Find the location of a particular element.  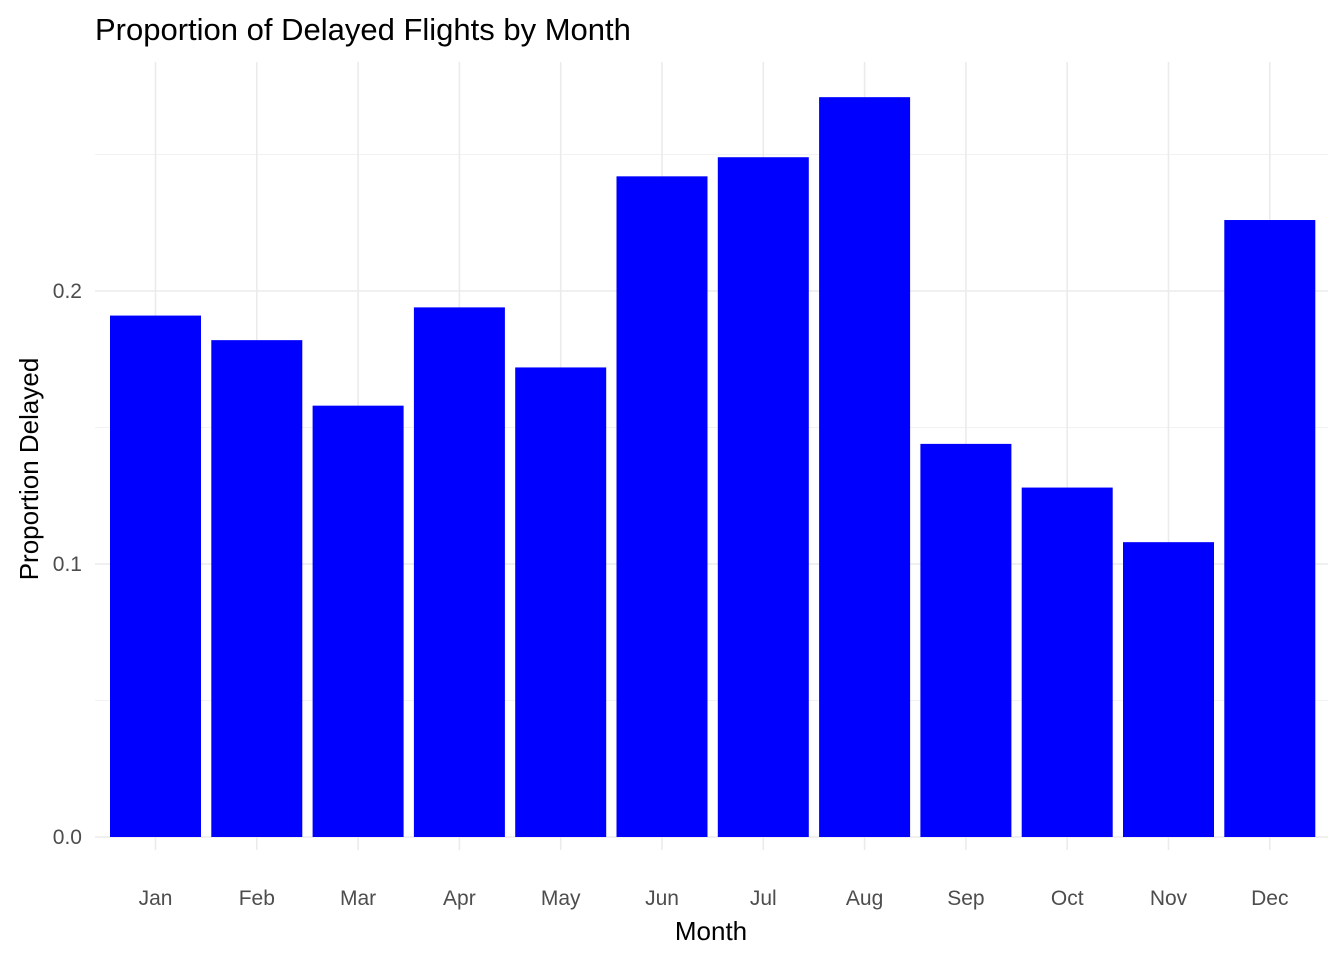

y-axis-ticks: 0.0 0.1 0.2 is located at coordinates (67, 564).